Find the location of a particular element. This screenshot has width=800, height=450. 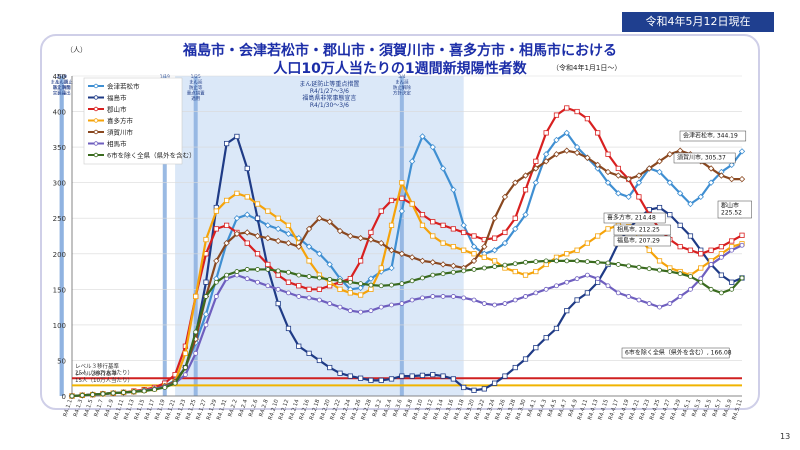

end-label-6: 6市を除く全県（県外を含む）, 166.08 is located at coordinates (678, 353).